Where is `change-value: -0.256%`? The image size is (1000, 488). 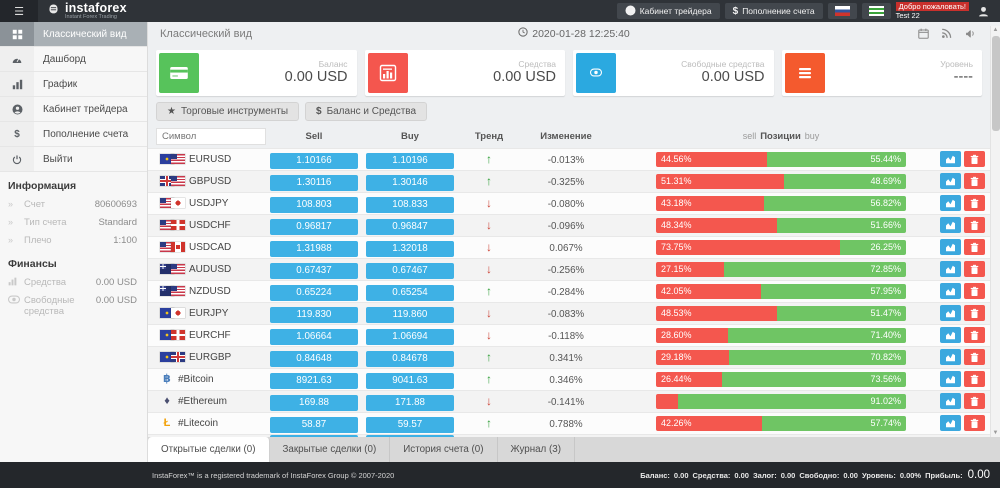
change-value: -0.256% is located at coordinates (566, 271).